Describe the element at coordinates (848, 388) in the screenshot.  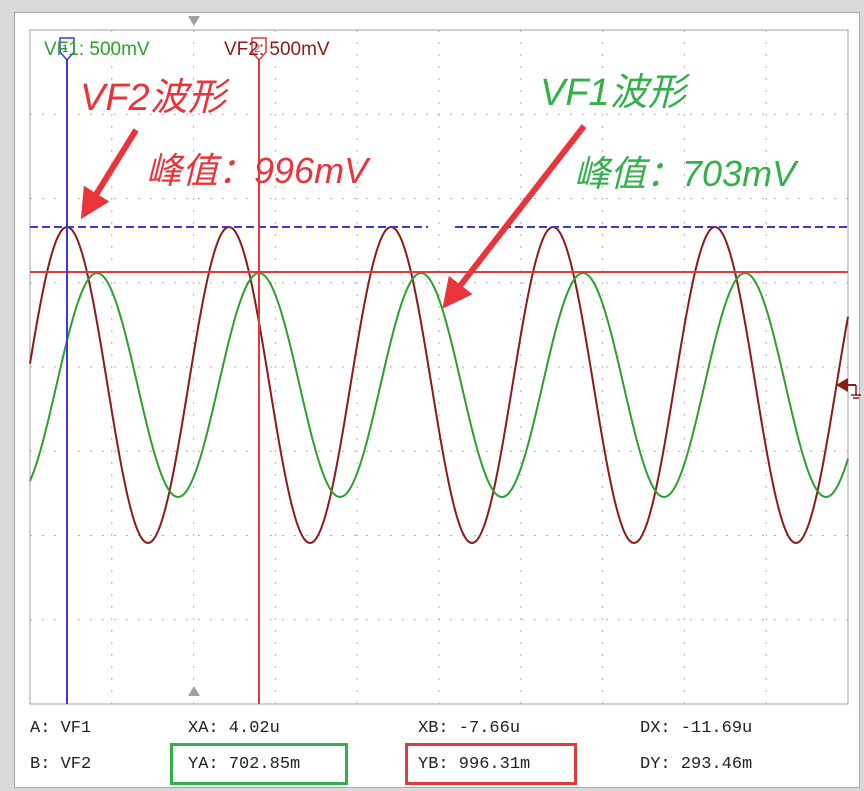
I see `ground-reference-icon` at that location.